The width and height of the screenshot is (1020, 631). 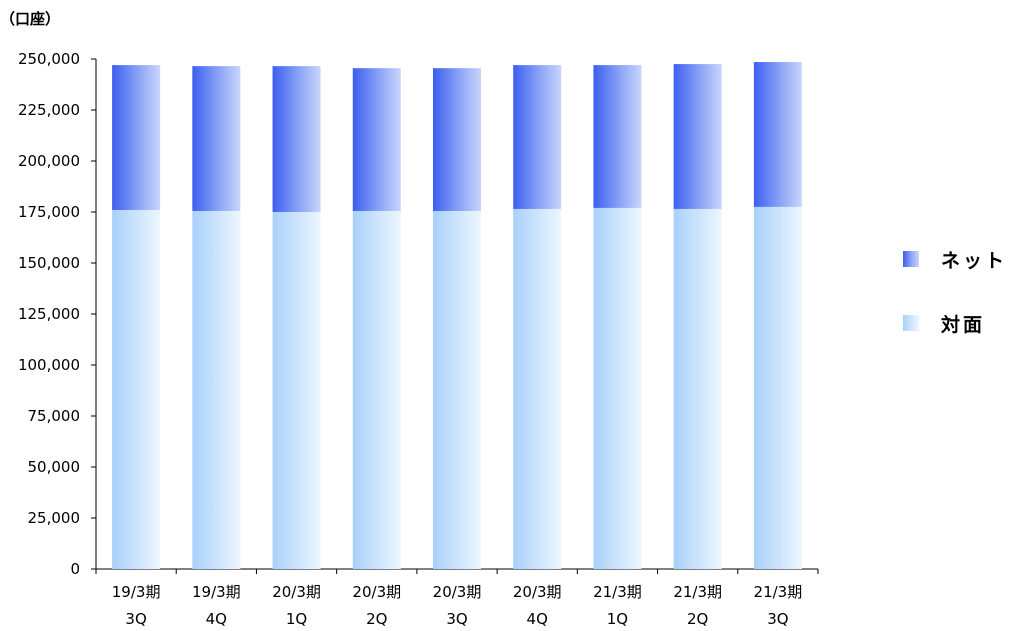 I want to click on x-tick-label: 21/3期 3Q, so click(x=778, y=605).